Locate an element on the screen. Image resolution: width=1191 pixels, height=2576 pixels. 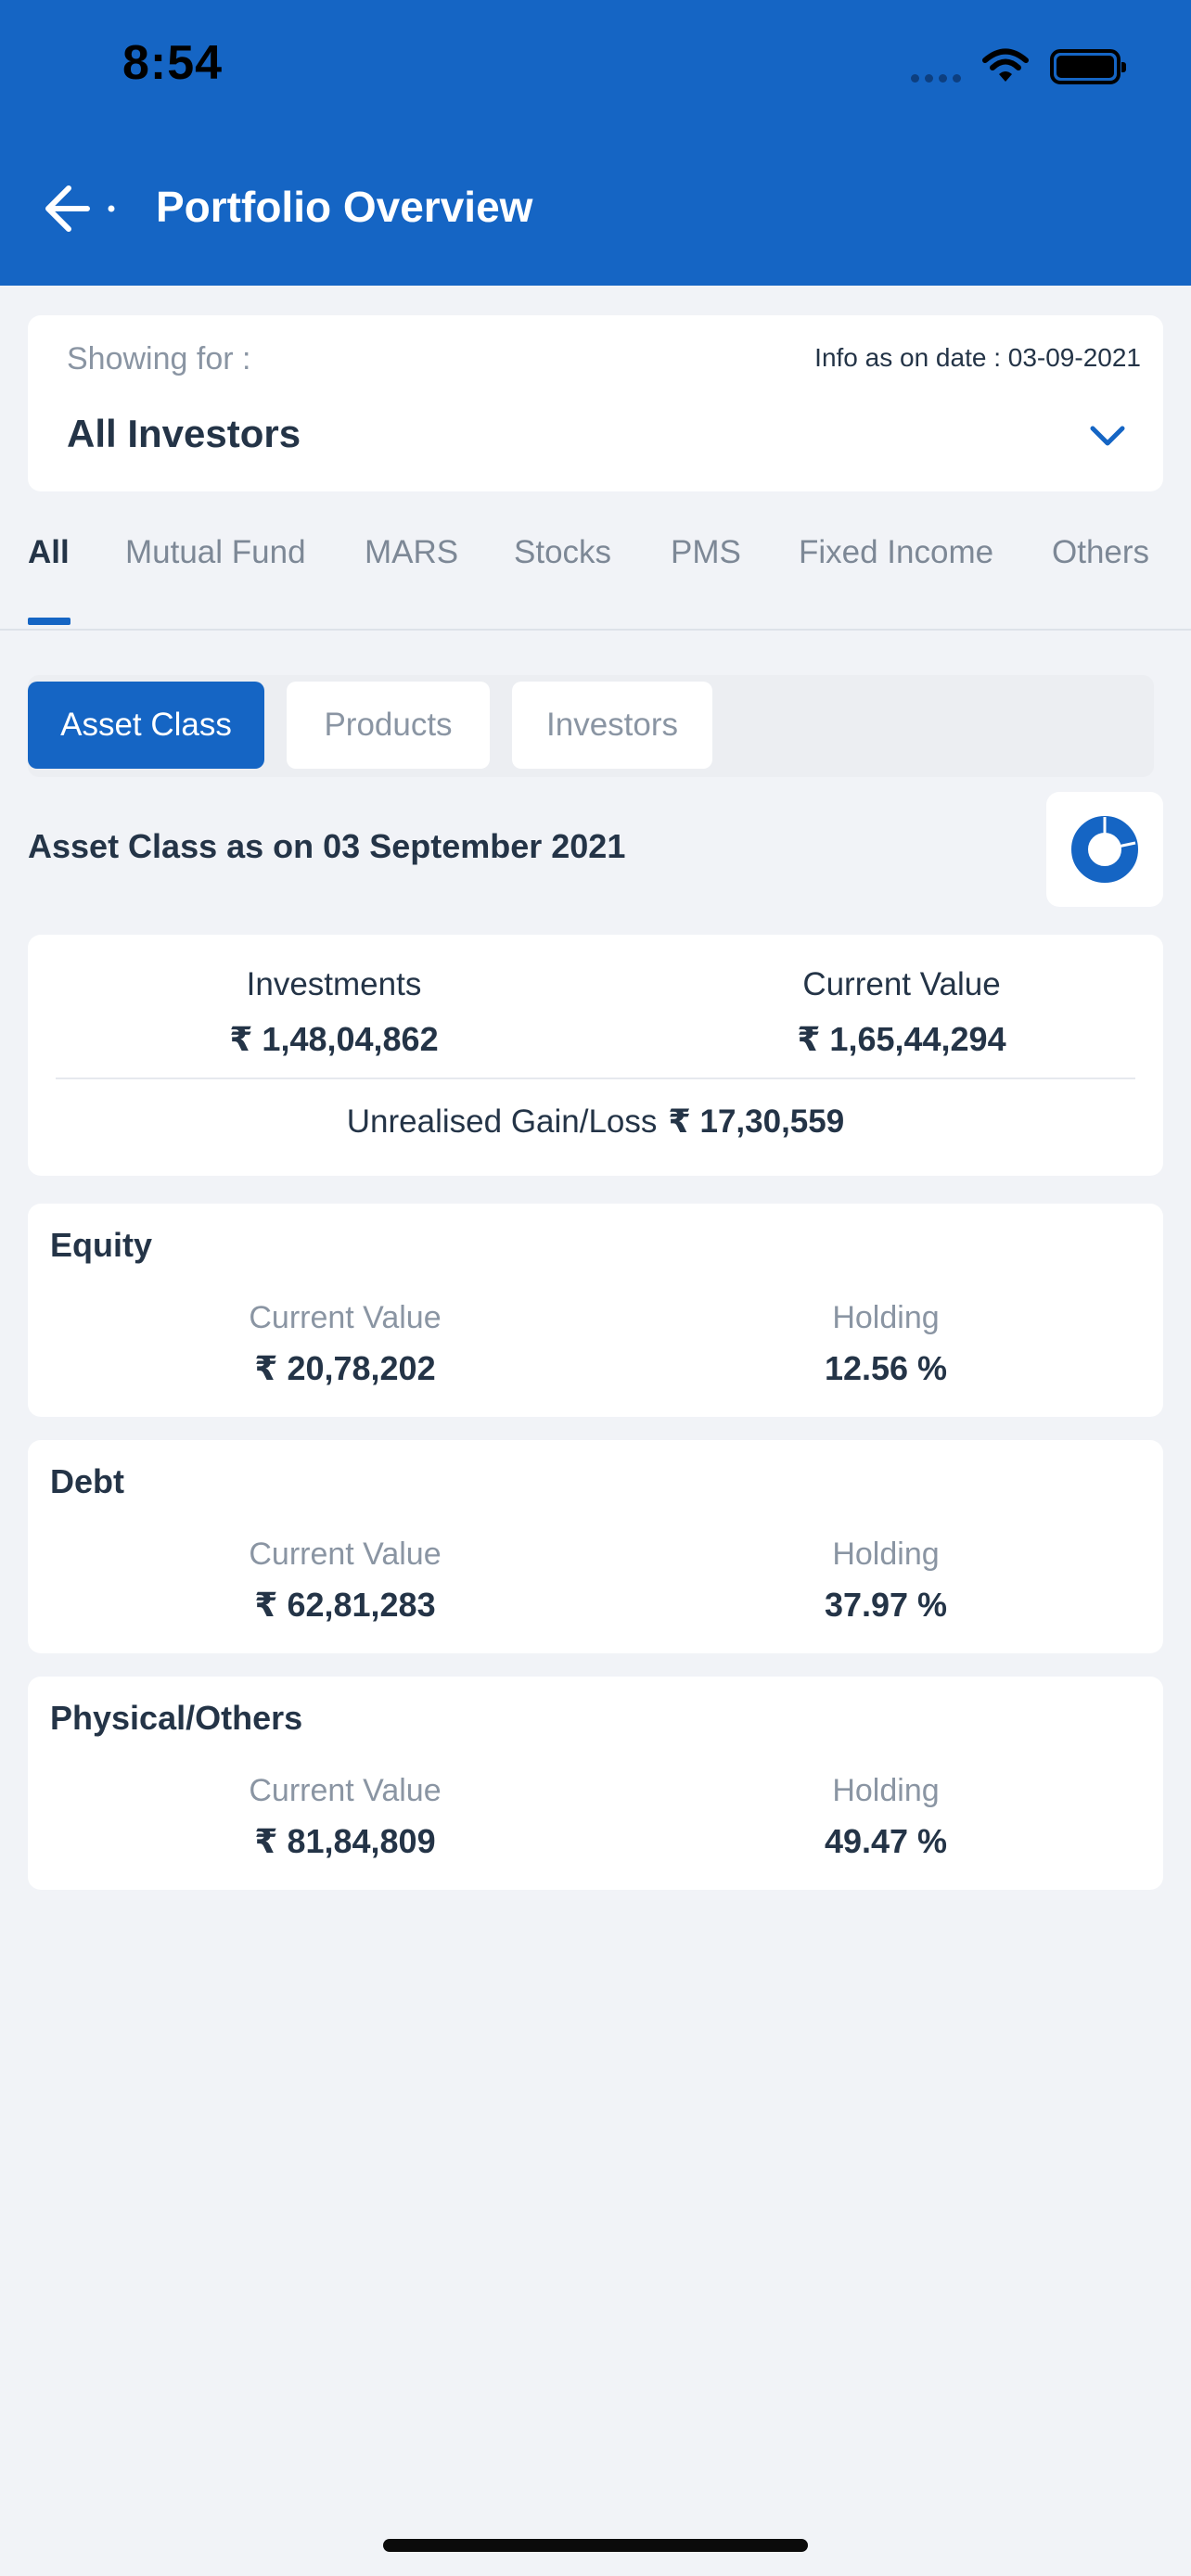
info-date: Info as on date : 03-09-2021 is located at coordinates (977, 358).